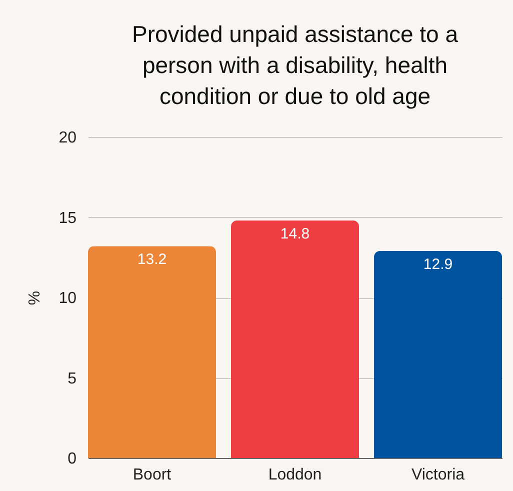 This screenshot has width=513, height=491. I want to click on data-label: 14.8, so click(295, 233).